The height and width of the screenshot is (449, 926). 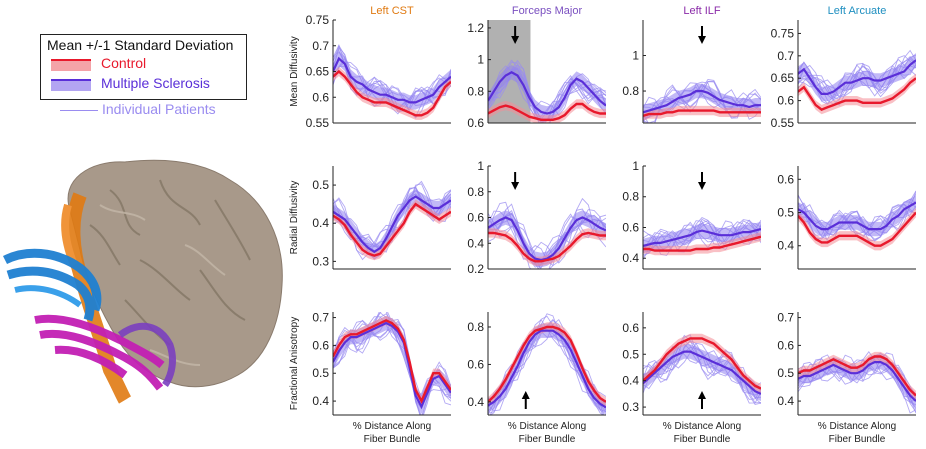 What do you see at coordinates (52, 285) in the screenshot?
I see `forceps-bundle` at bounding box center [52, 285].